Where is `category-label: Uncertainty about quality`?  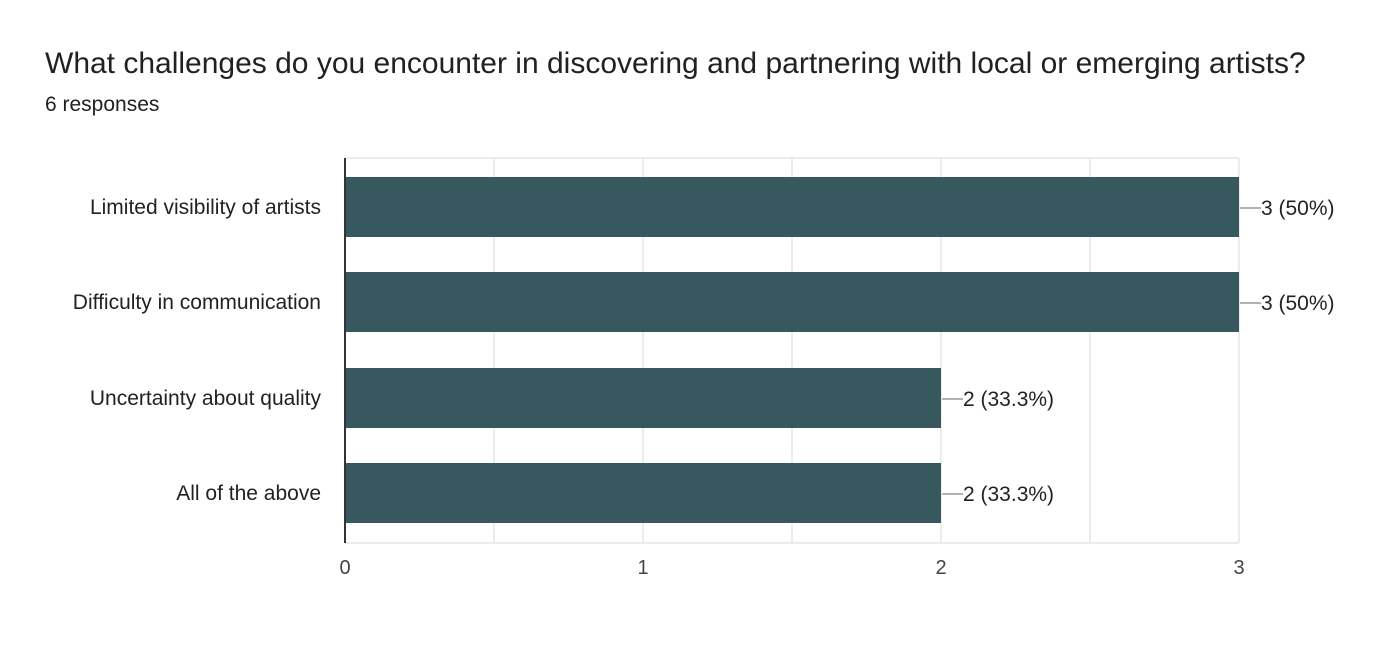
category-label: Uncertainty about quality is located at coordinates (206, 398).